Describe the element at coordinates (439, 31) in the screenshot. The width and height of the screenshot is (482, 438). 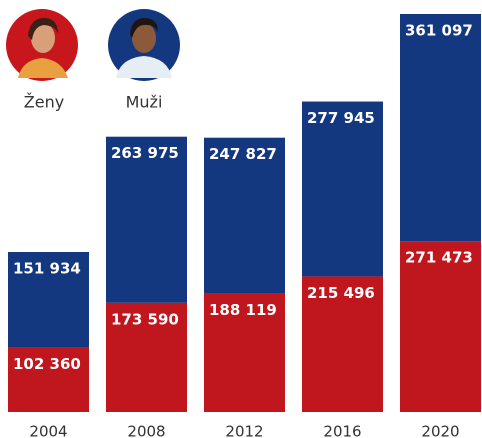
I see `value-label: 361 097` at that location.